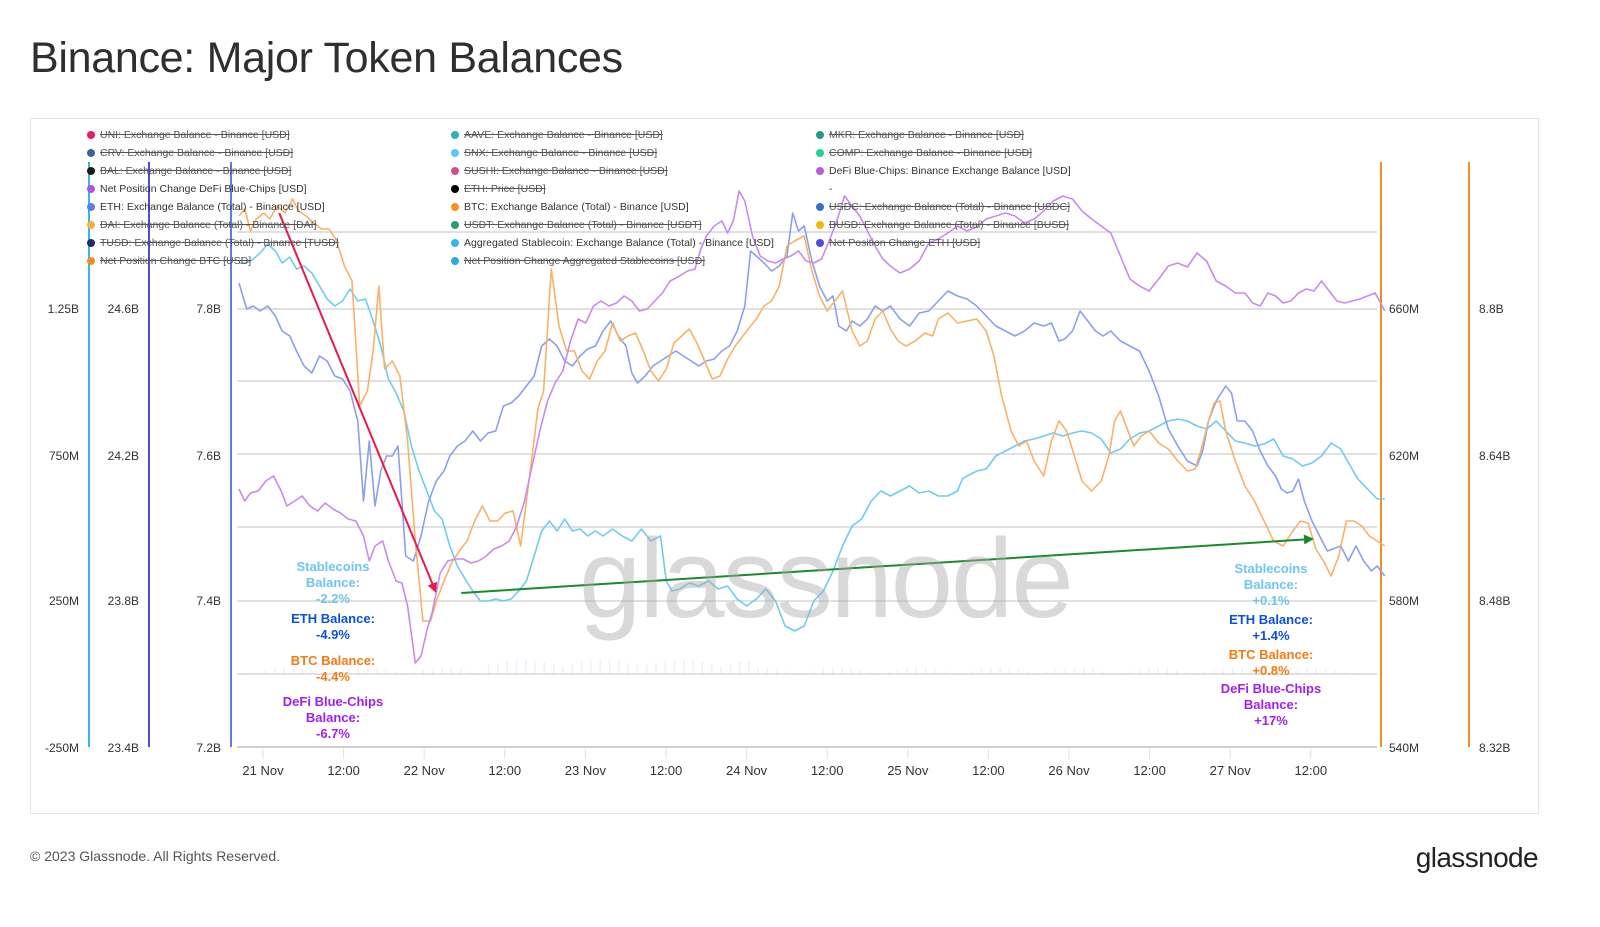  What do you see at coordinates (1271, 720) in the screenshot?
I see `annotation-line: +17%` at bounding box center [1271, 720].